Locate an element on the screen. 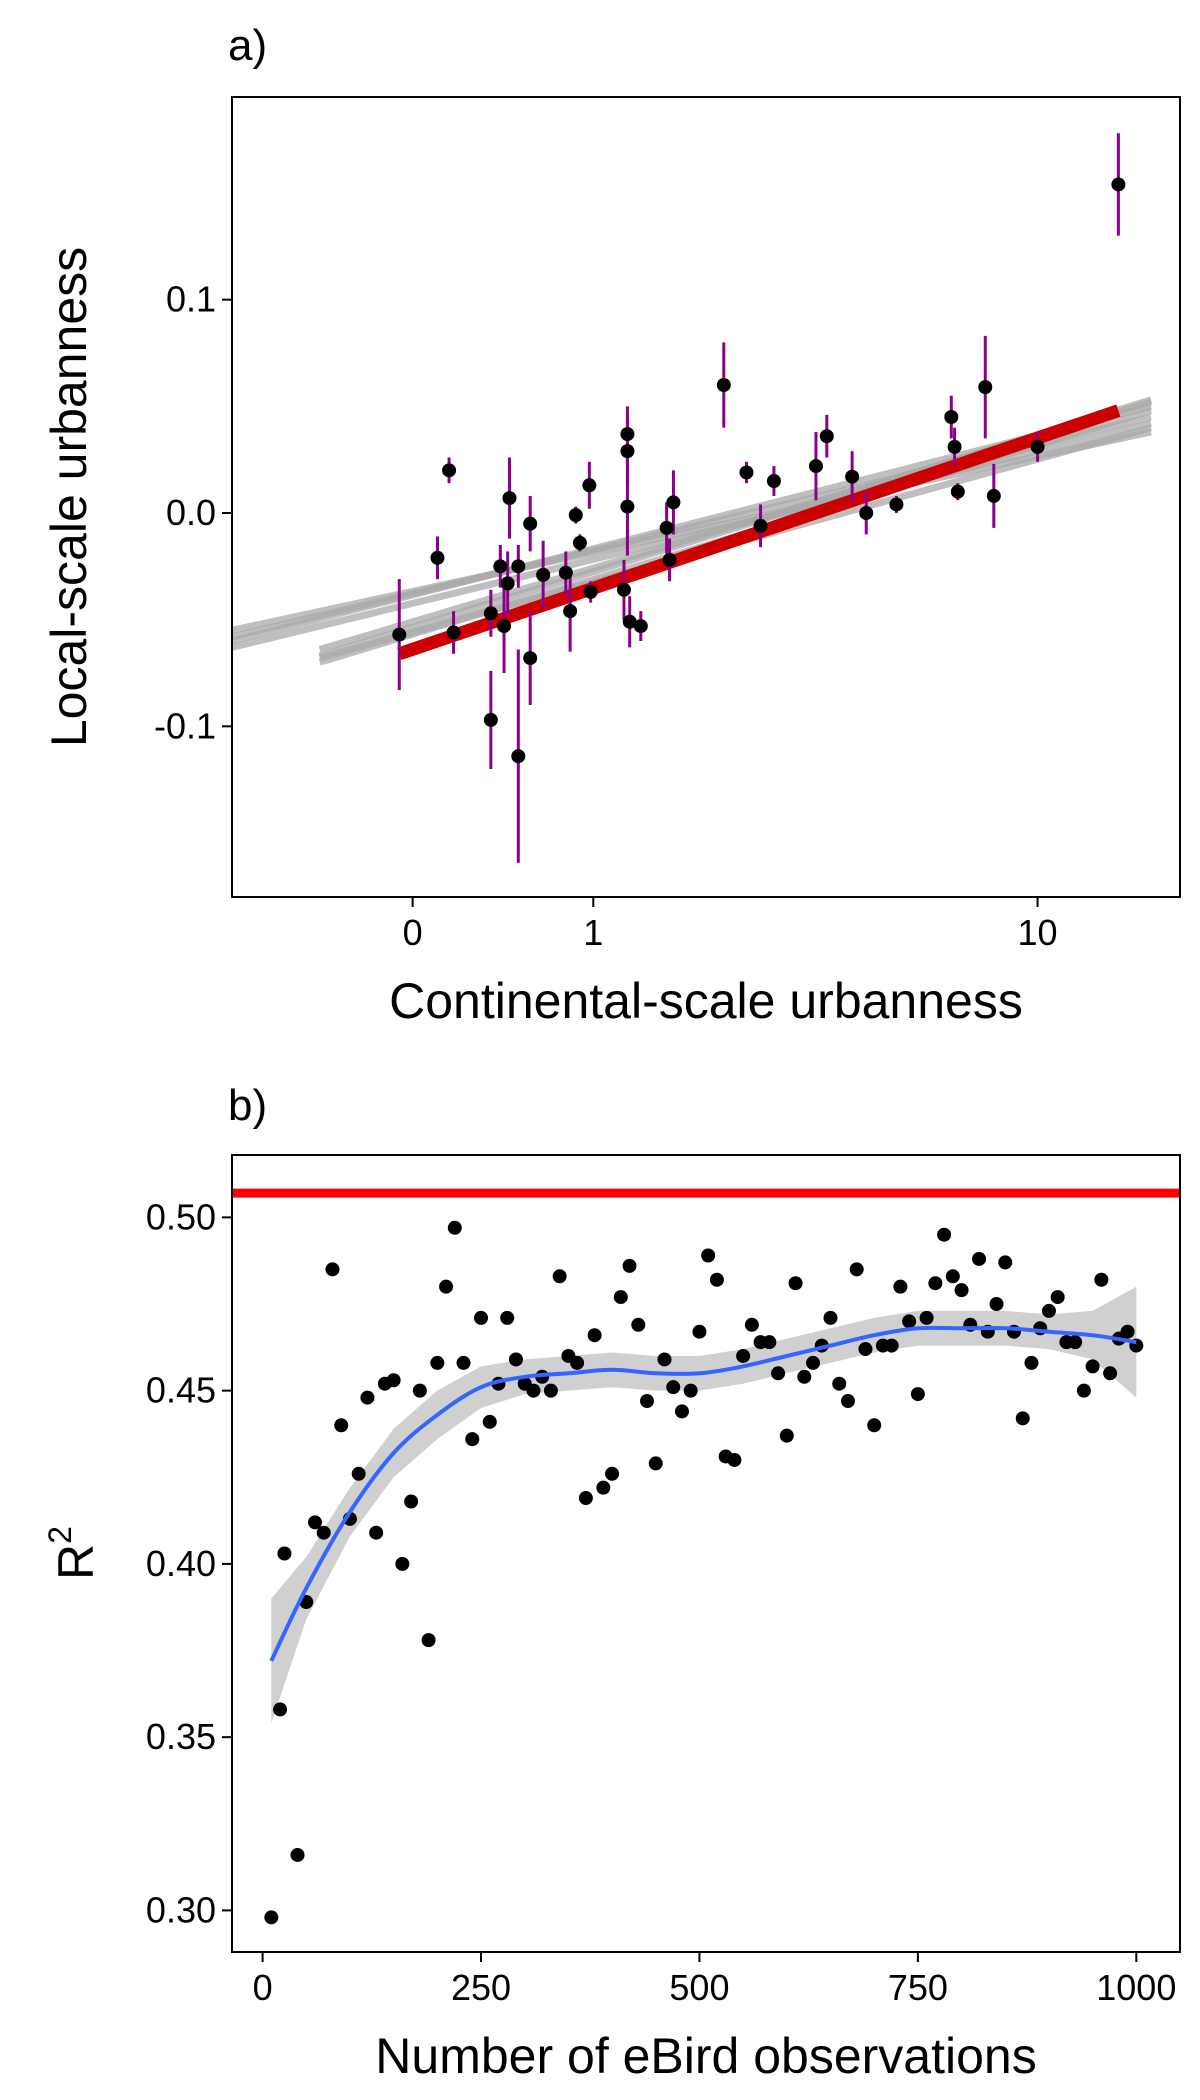 Image resolution: width=1200 pixels, height=2100 pixels. y-tick-label-0.0: 0.0 is located at coordinates (191, 512).